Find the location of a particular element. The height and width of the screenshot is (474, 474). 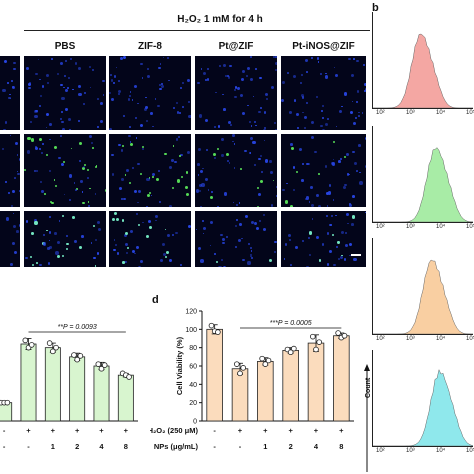

micrograph-r1-c2 is located at coordinates (65, 93).